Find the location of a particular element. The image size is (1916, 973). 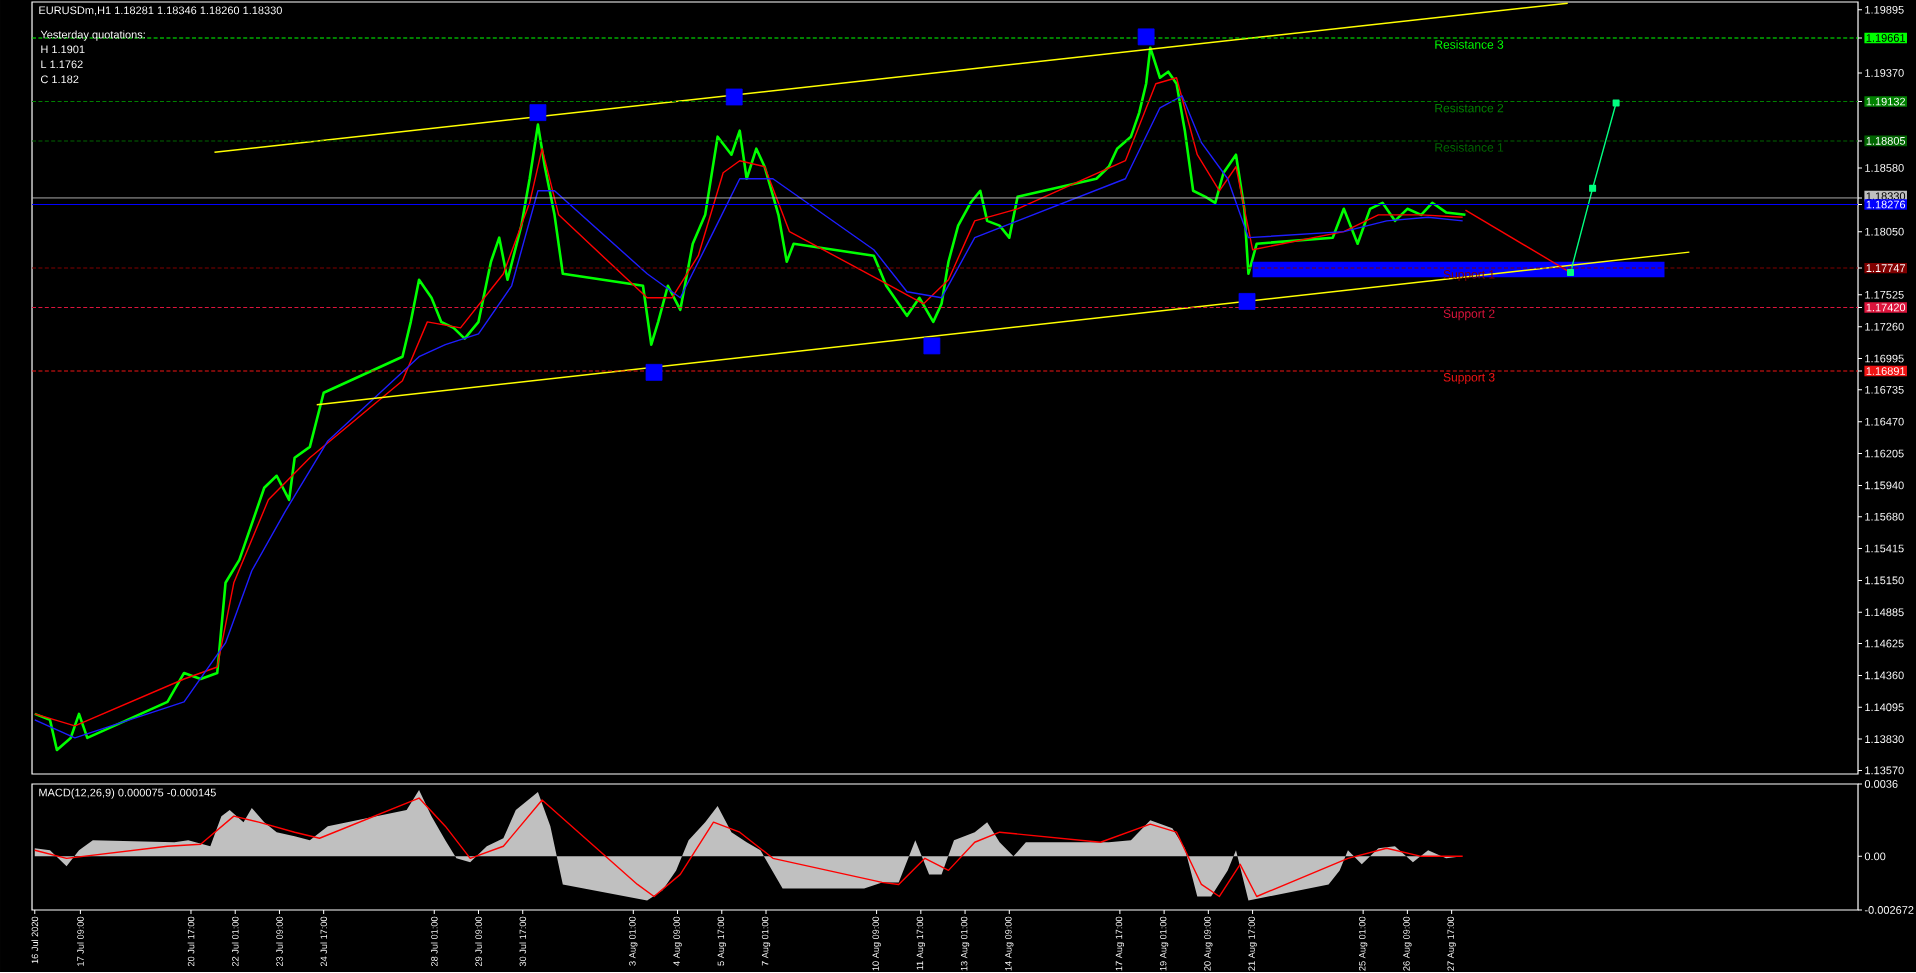

y-tick-label: 1.17525 is located at coordinates (1884, 294).